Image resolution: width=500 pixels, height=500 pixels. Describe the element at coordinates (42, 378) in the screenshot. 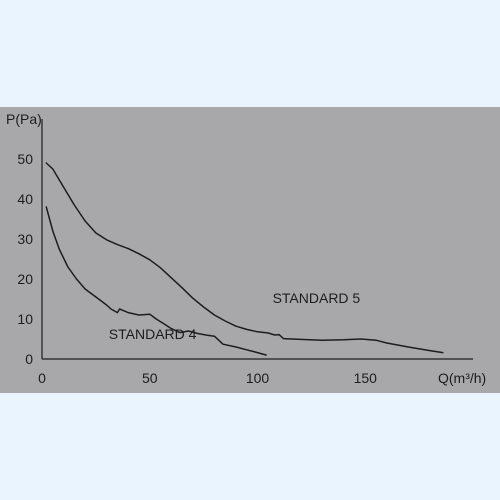

I see `x-tick-label: 0` at that location.